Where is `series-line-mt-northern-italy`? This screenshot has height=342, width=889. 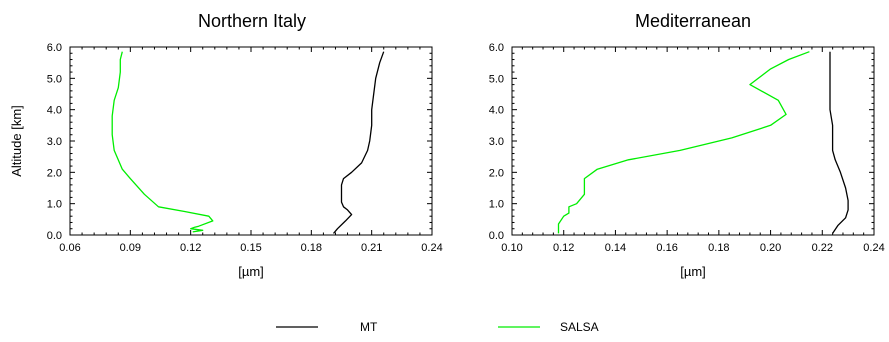
series-line-mt-northern-italy is located at coordinates (359, 142).